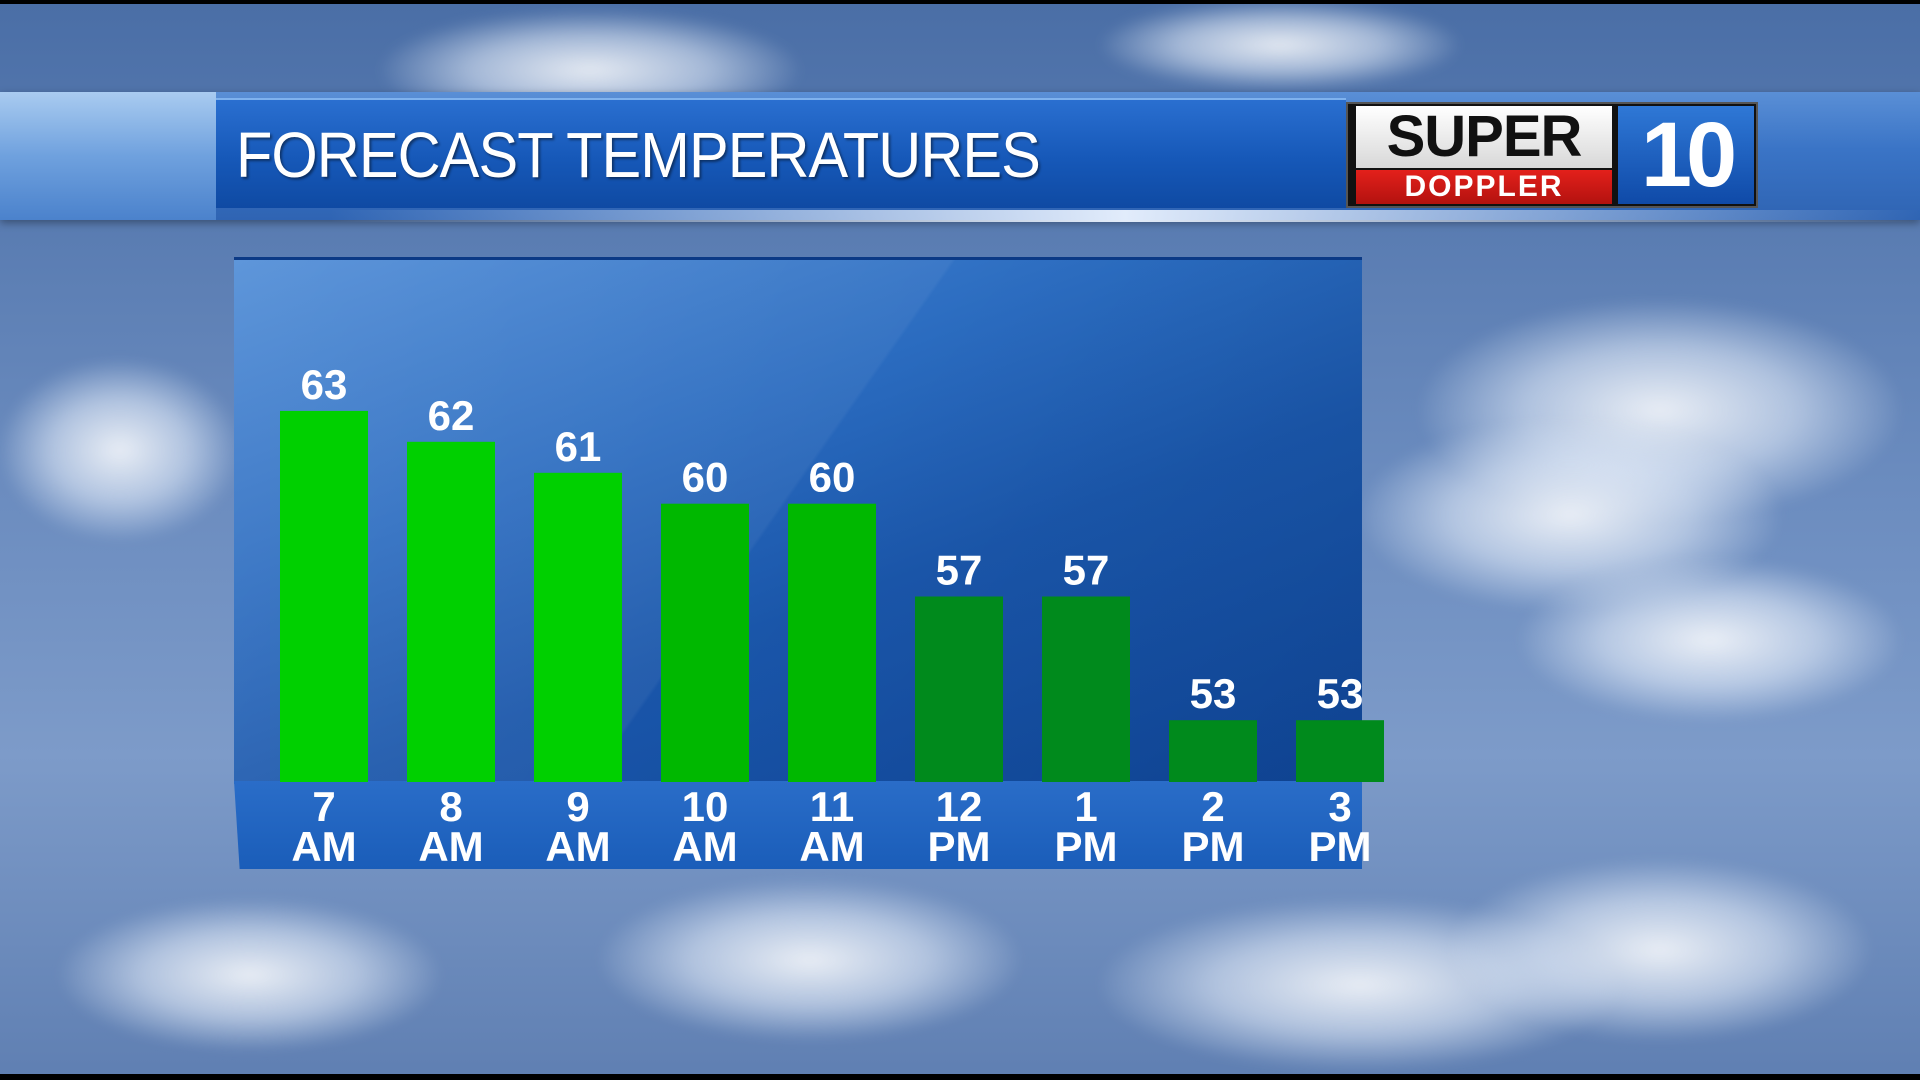  I want to click on category-label-hour: 2, so click(1212, 806).